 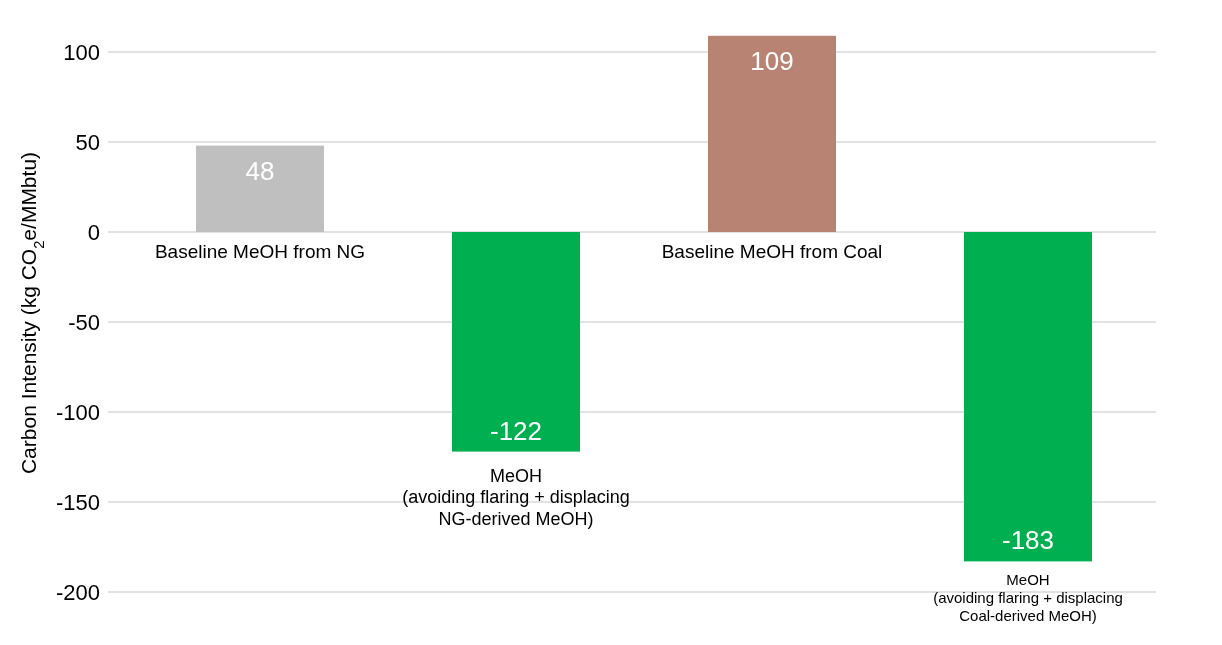 I want to click on y-tick-label: 50, so click(x=87, y=142).